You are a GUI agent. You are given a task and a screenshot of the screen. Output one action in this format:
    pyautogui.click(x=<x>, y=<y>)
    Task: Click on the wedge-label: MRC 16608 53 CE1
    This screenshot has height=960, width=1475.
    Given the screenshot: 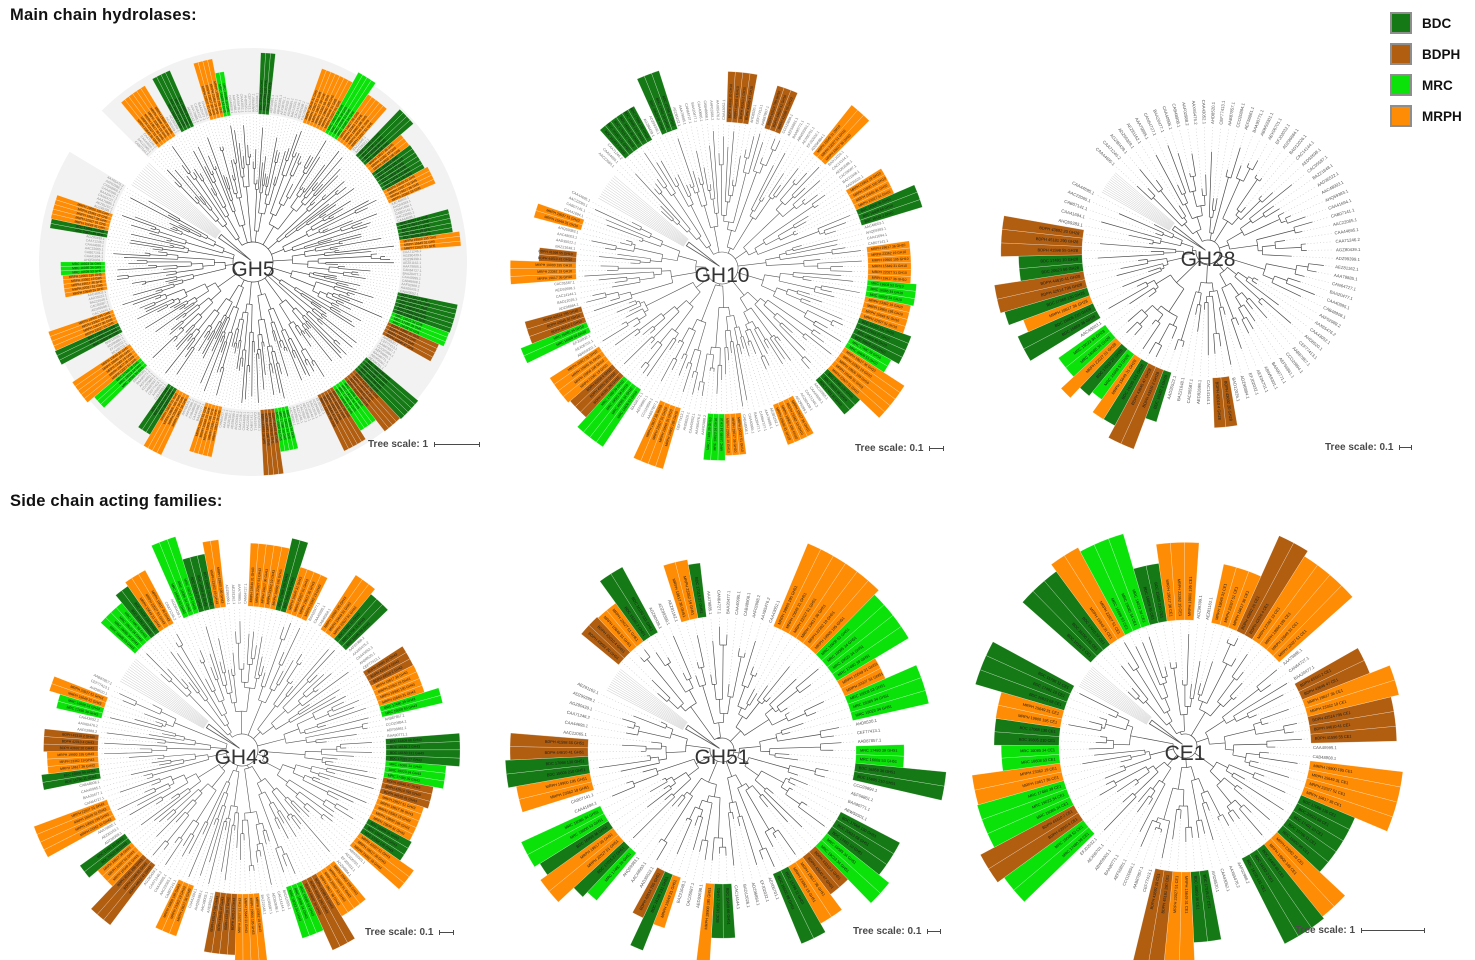 What is the action you would take?
    pyautogui.click(x=1038, y=760)
    